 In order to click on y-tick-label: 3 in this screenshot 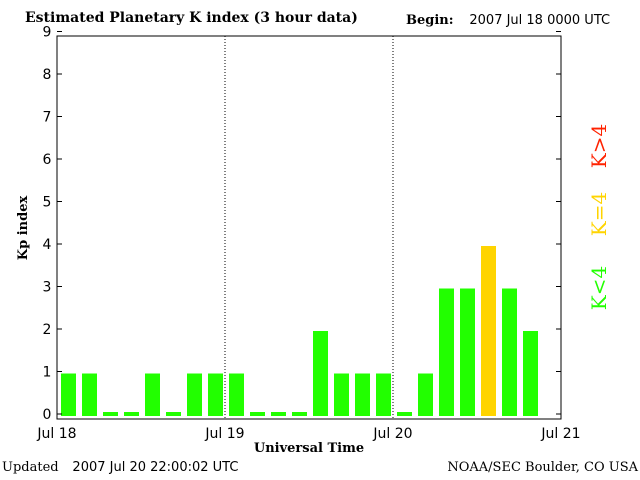, I will do `click(47, 288)`.